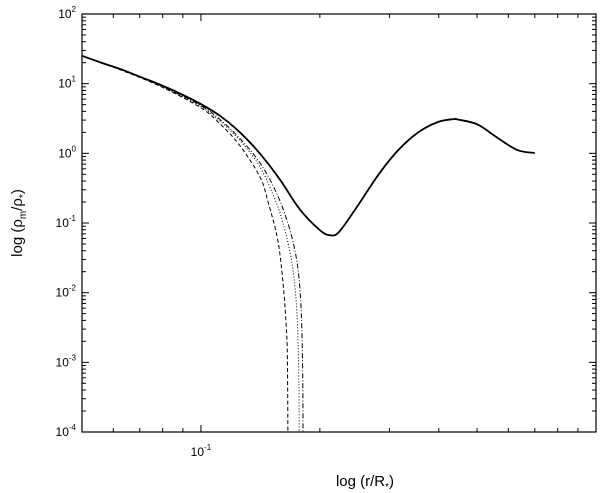 The height and width of the screenshot is (493, 600). I want to click on y-axis-label-sub1: m, so click(23, 215).